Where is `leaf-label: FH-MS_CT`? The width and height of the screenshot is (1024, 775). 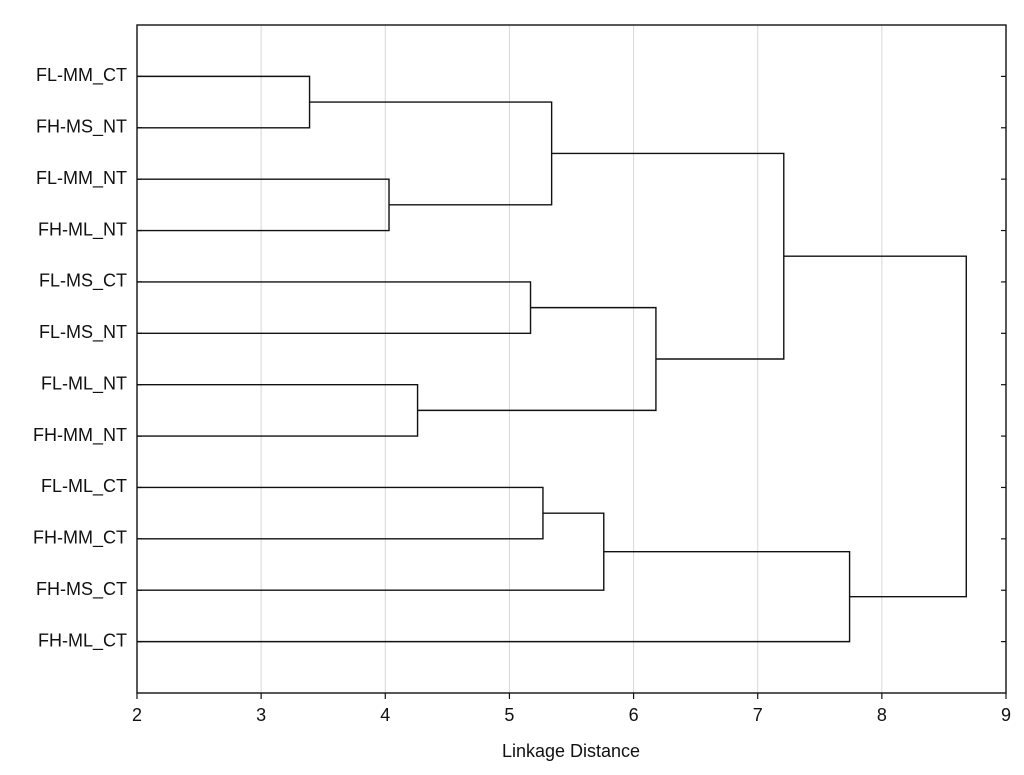
leaf-label: FH-MS_CT is located at coordinates (81, 589).